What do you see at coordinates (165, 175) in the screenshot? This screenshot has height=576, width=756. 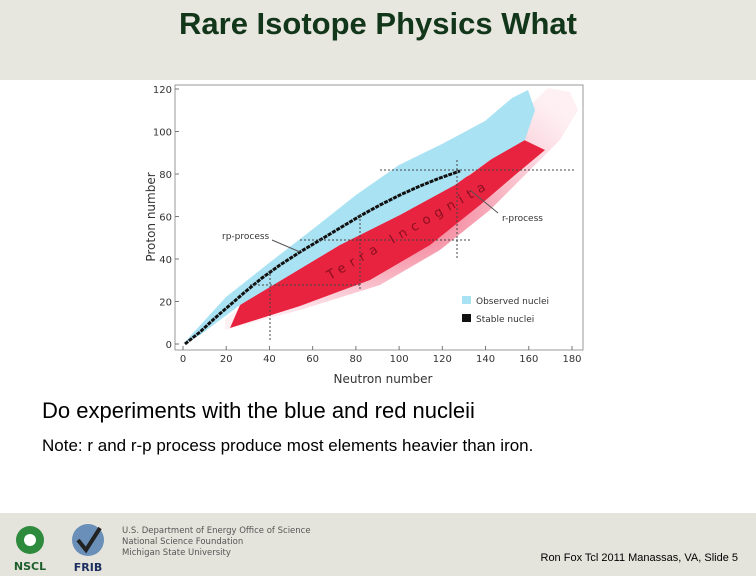 I see `y-tick-label: 80` at bounding box center [165, 175].